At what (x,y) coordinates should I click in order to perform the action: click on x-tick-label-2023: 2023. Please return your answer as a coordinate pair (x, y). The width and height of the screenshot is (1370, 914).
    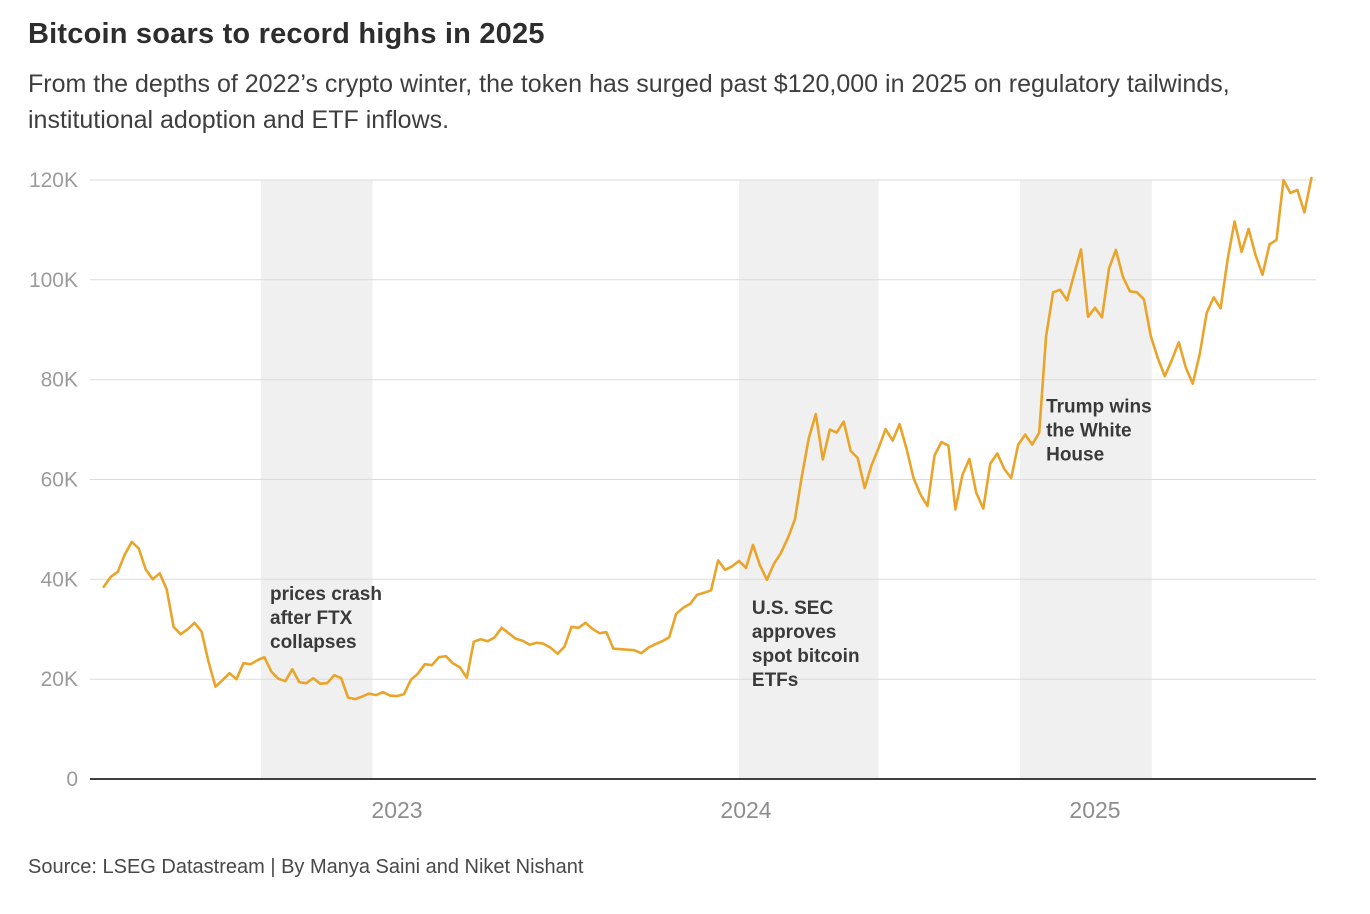
    Looking at the image, I should click on (396, 810).